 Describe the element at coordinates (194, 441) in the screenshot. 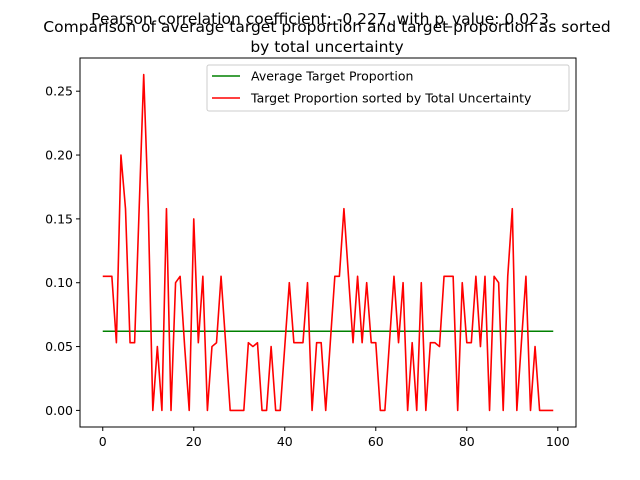

I see `x-tick-label: 20` at that location.